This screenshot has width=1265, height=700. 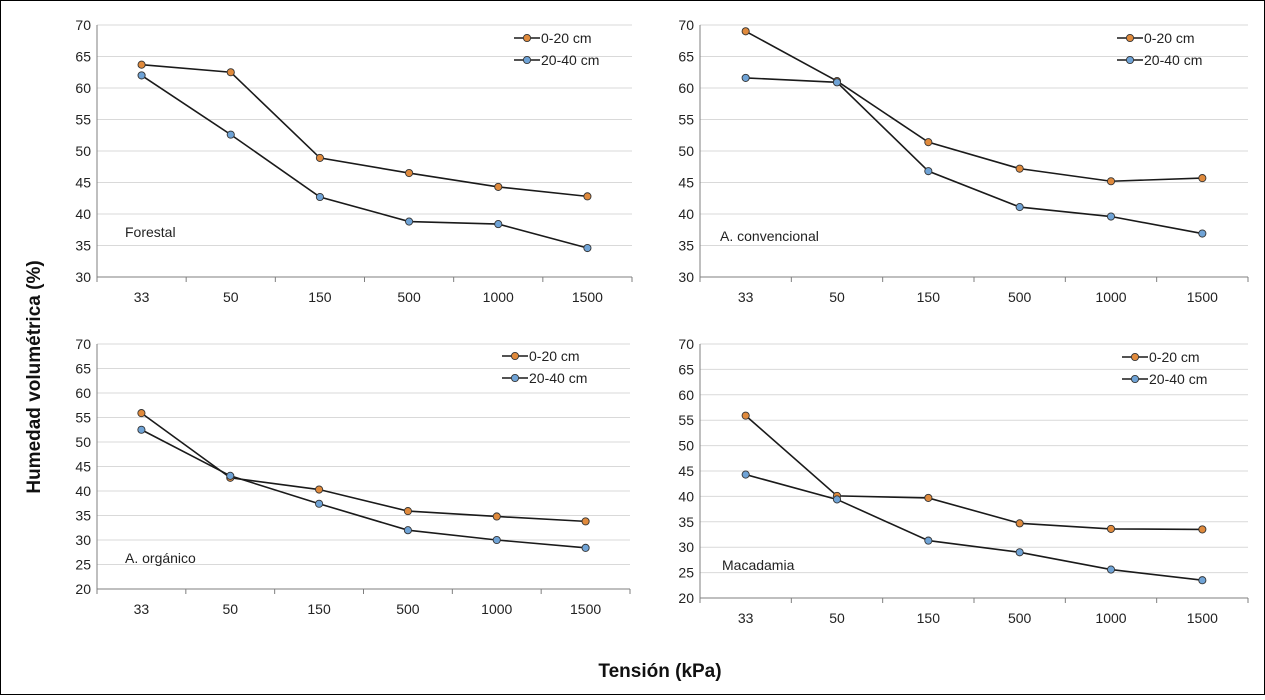 What do you see at coordinates (659, 671) in the screenshot?
I see `x-axis-title: Tensión (kPa)` at bounding box center [659, 671].